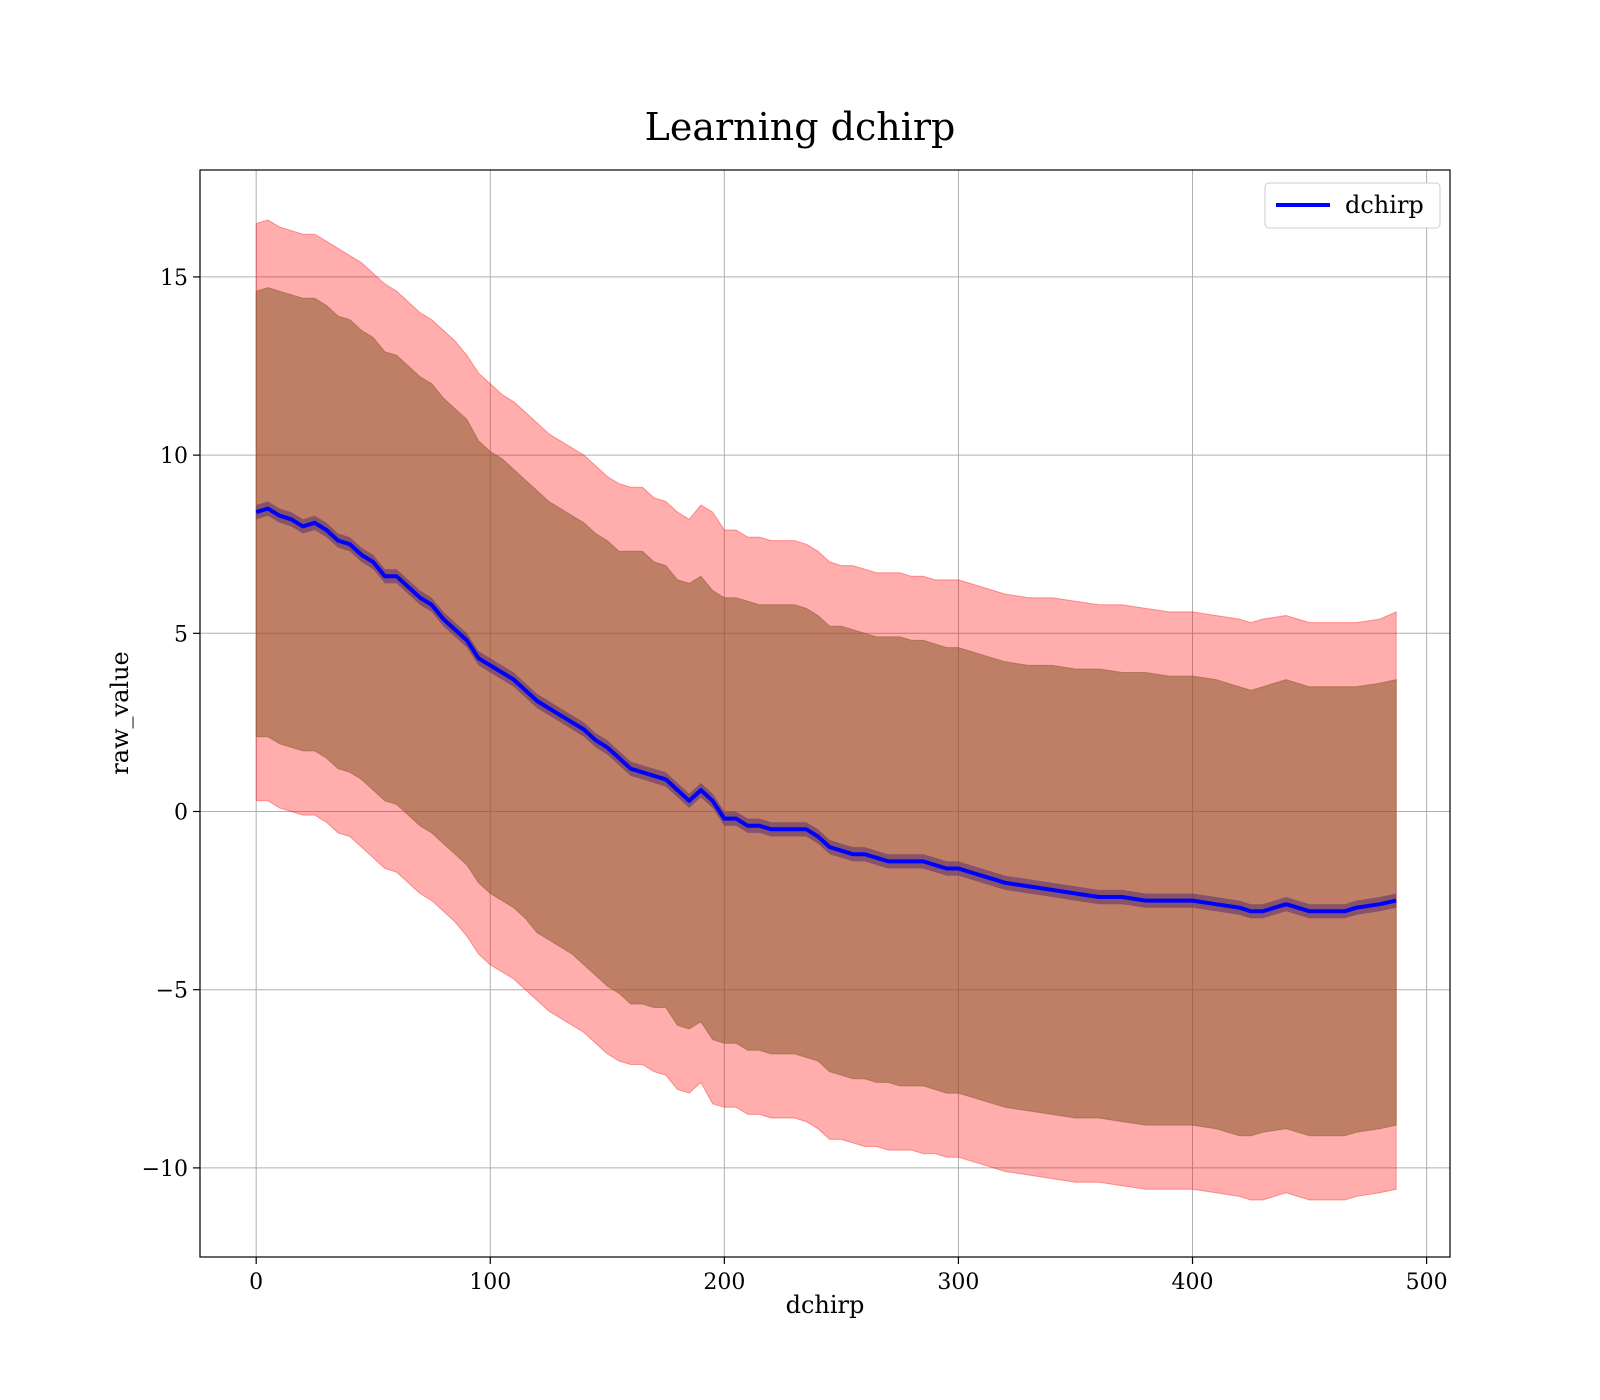 Image resolution: width=1600 pixels, height=1400 pixels. I want to click on legend: dchirp, so click(1352, 205).